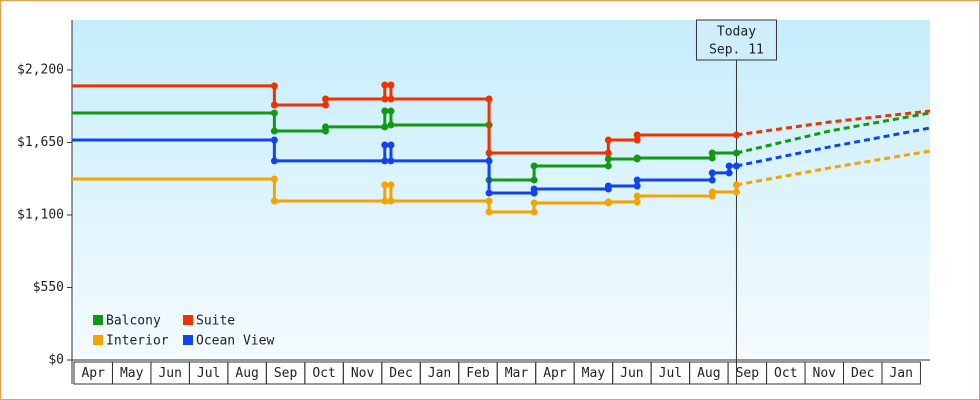  Describe the element at coordinates (56, 360) in the screenshot. I see `y-tick-label: $0` at that location.